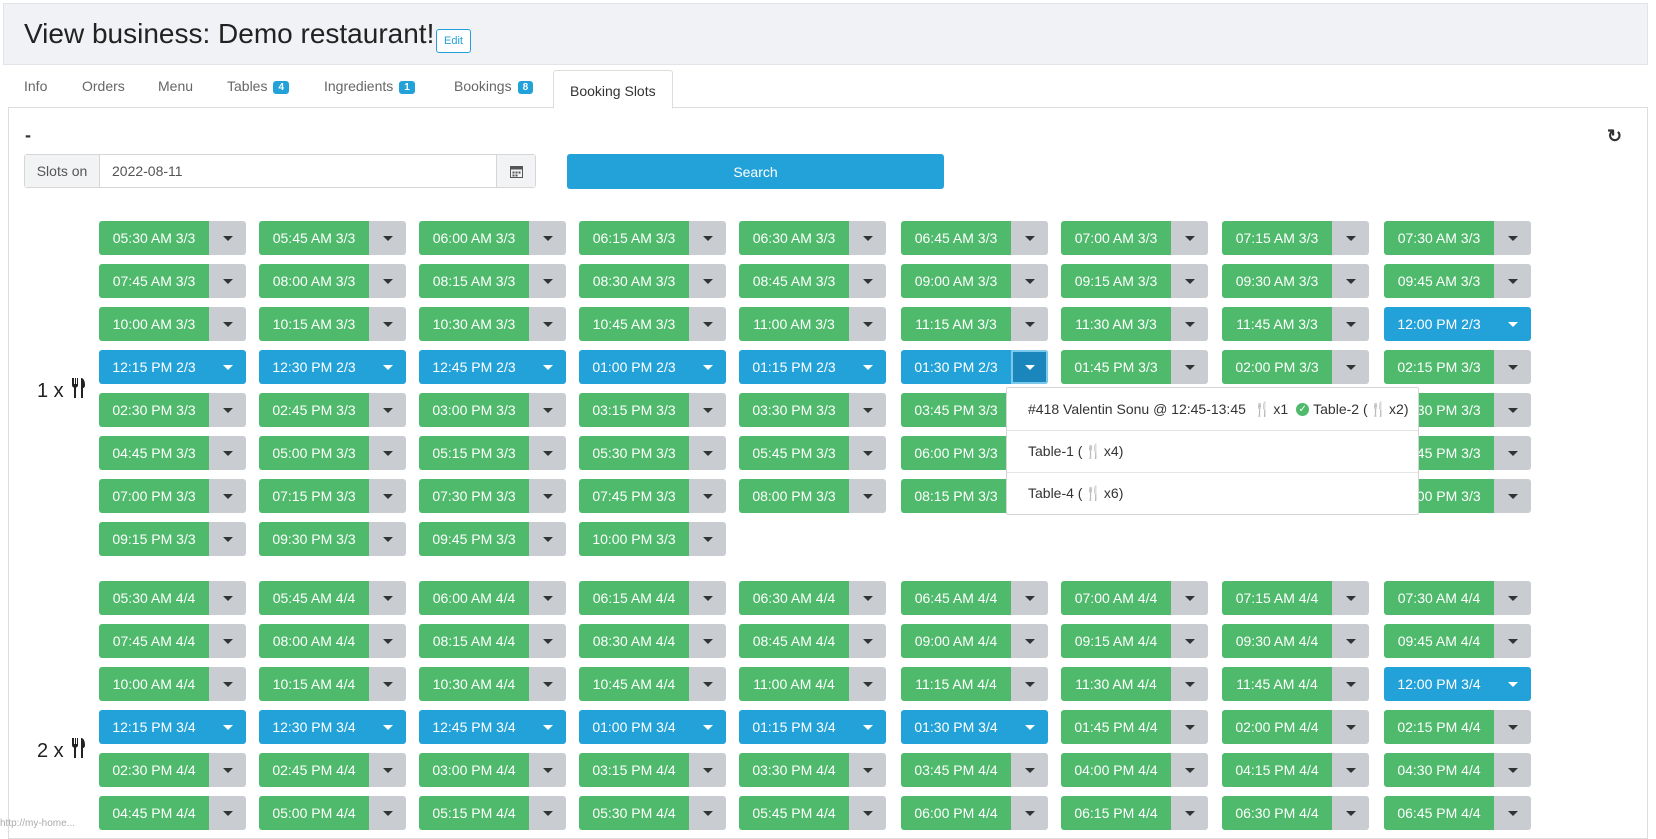  I want to click on time-slot: 11:15 AM 4/4, so click(974, 684).